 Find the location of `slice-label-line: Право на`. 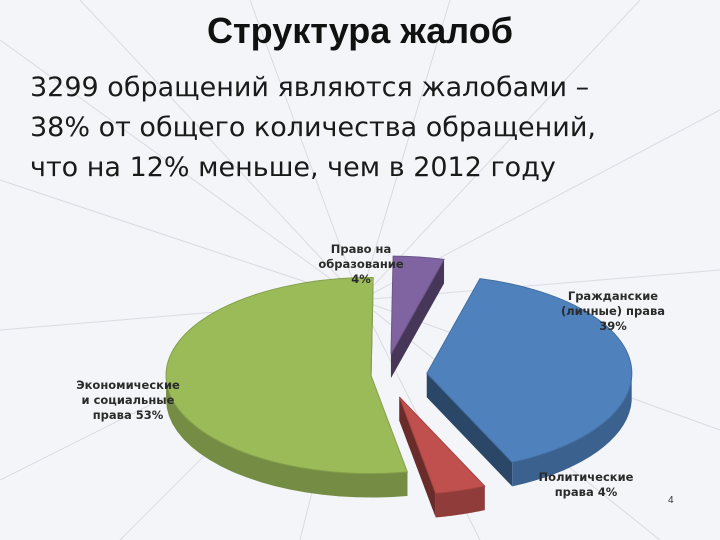

slice-label-line: Право на is located at coordinates (361, 249).